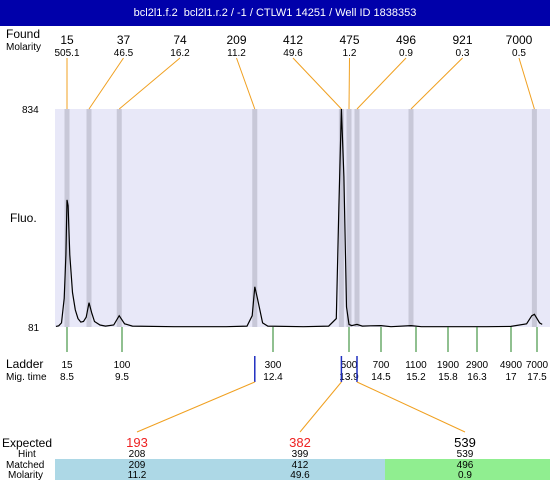  I want to click on found-label: Found, so click(23, 34).